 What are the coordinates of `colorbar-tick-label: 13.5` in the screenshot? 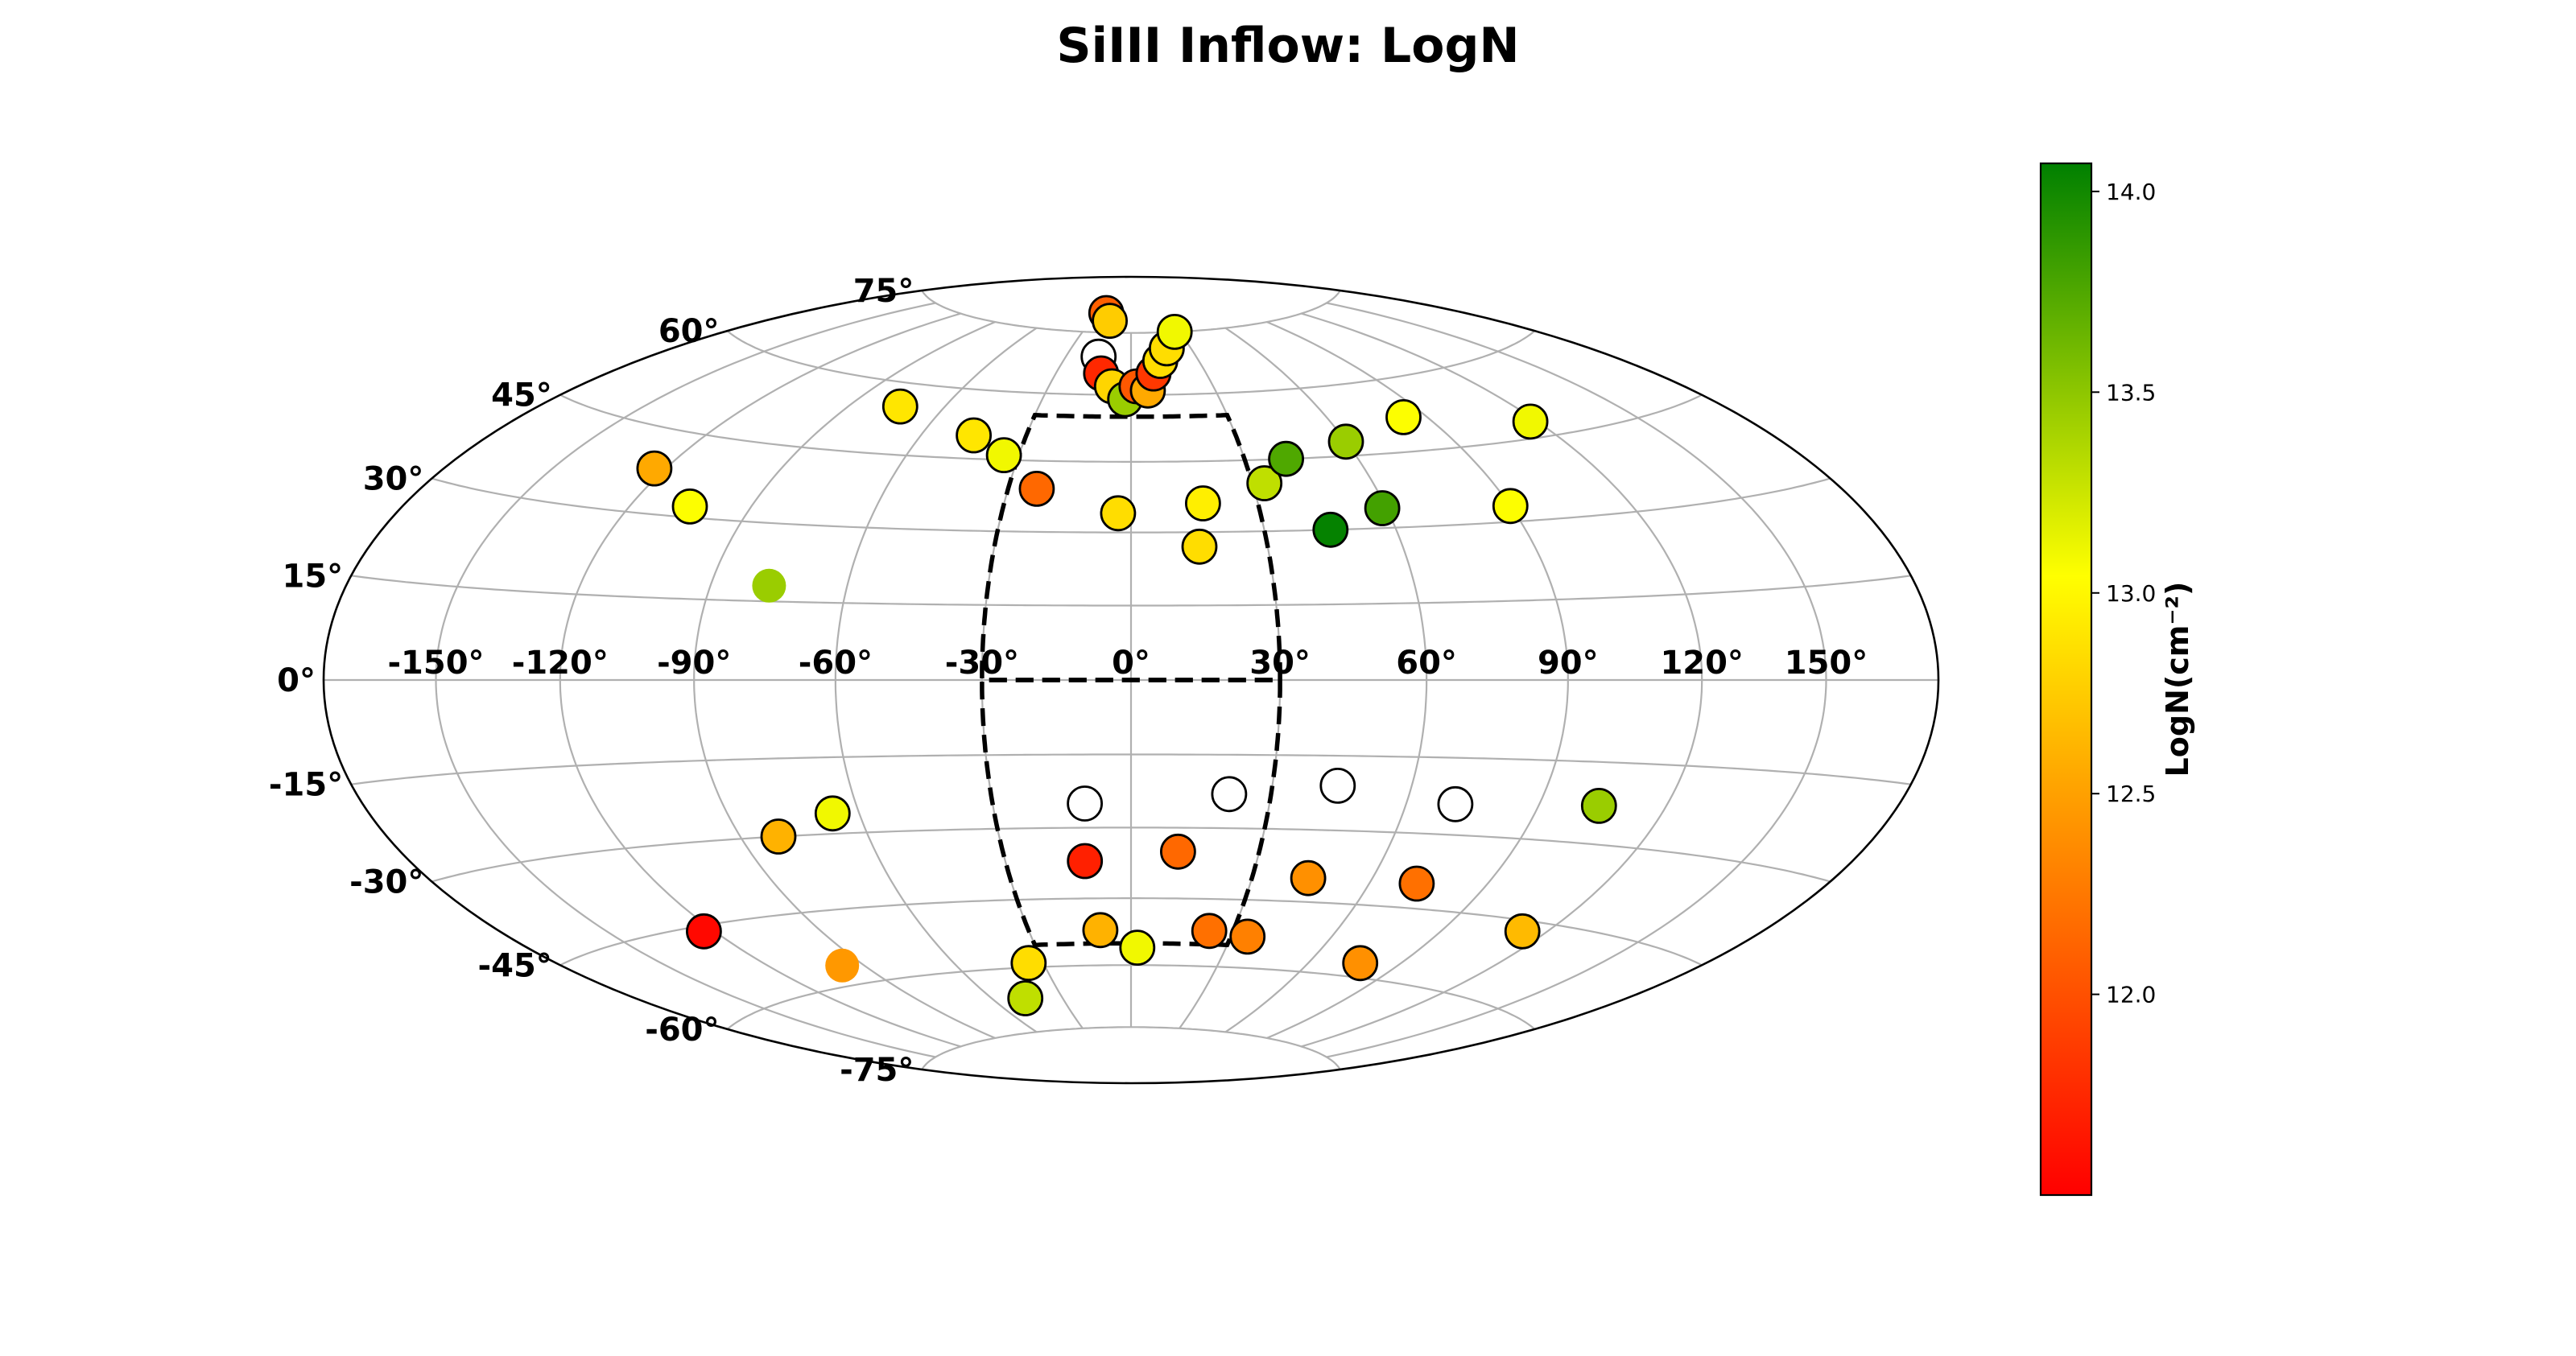 It's located at (2131, 392).